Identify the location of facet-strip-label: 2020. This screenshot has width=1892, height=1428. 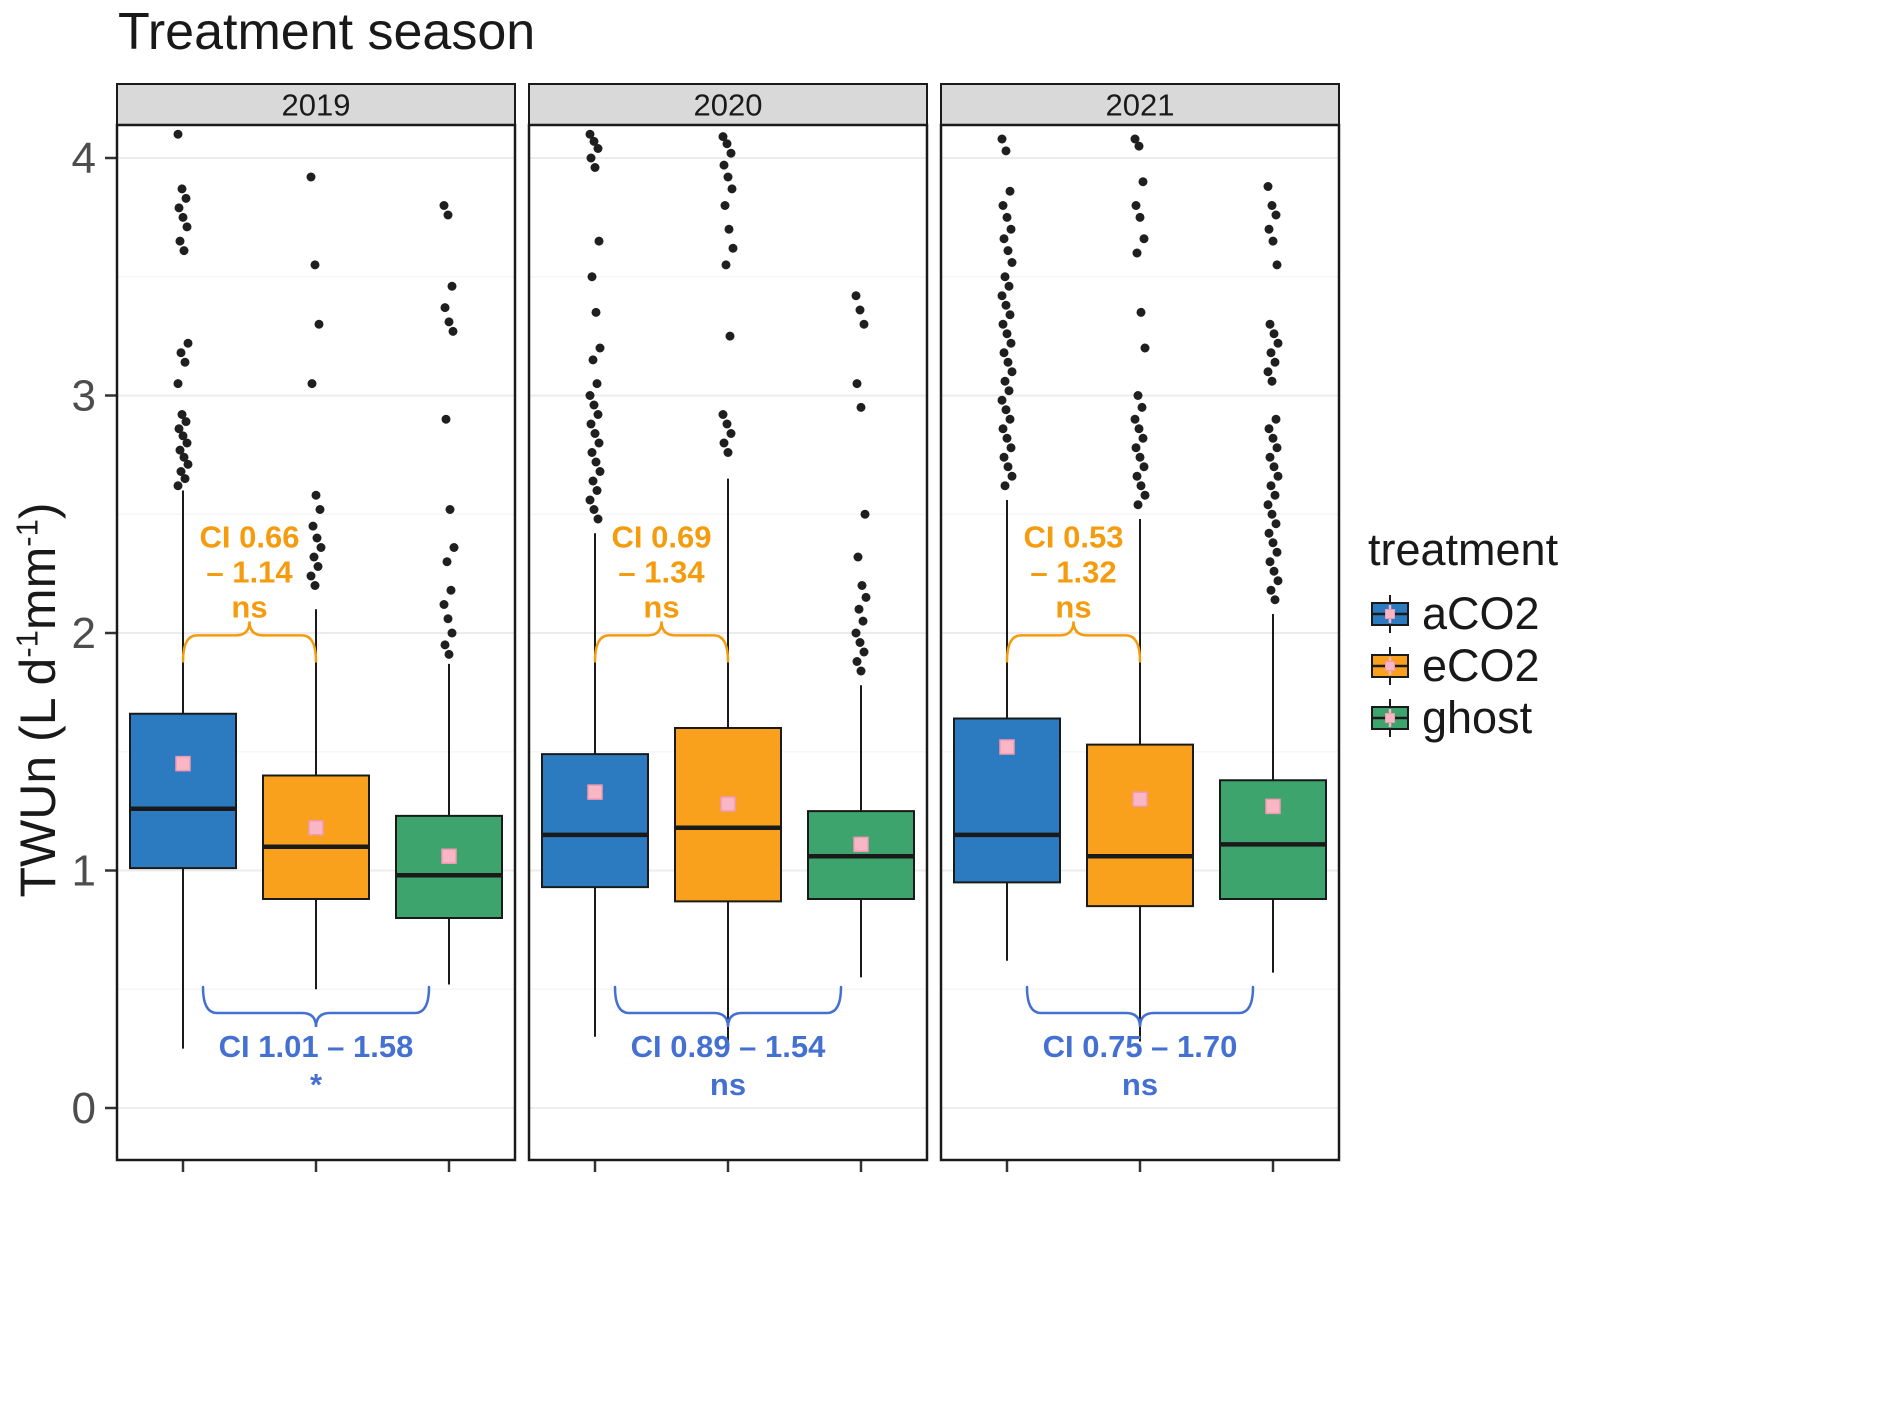
(728, 105).